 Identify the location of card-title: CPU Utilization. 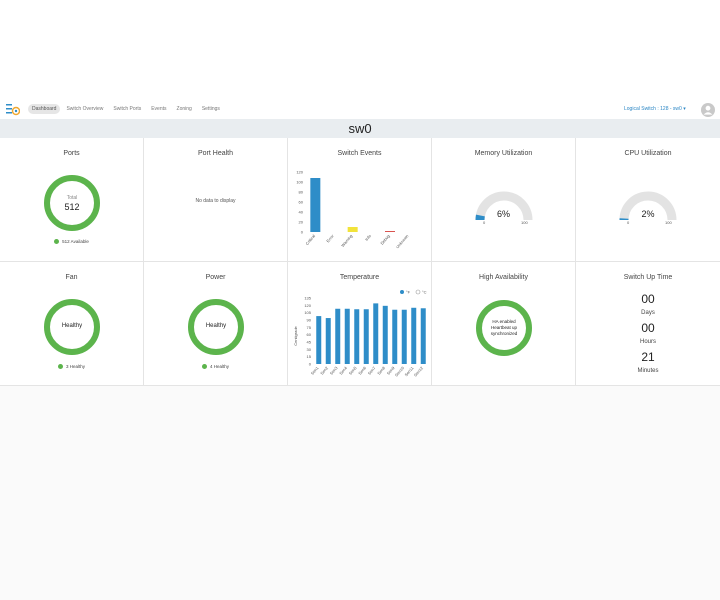
(648, 153).